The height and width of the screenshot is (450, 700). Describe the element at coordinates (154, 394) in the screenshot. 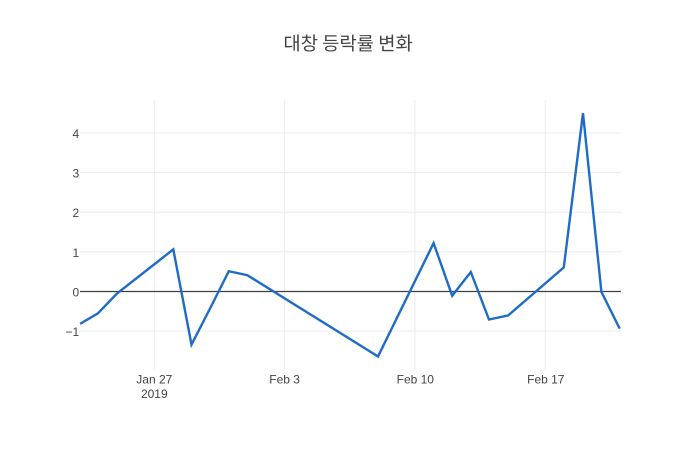

I see `svg-text: 2019` at that location.